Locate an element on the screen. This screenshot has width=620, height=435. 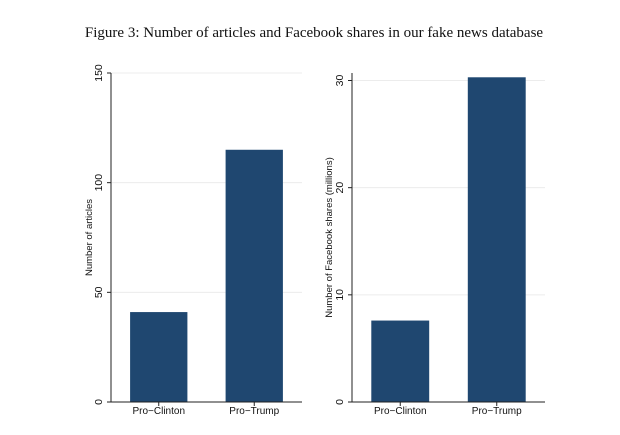
y-tick-label-shares-1: 10 is located at coordinates (340, 295).